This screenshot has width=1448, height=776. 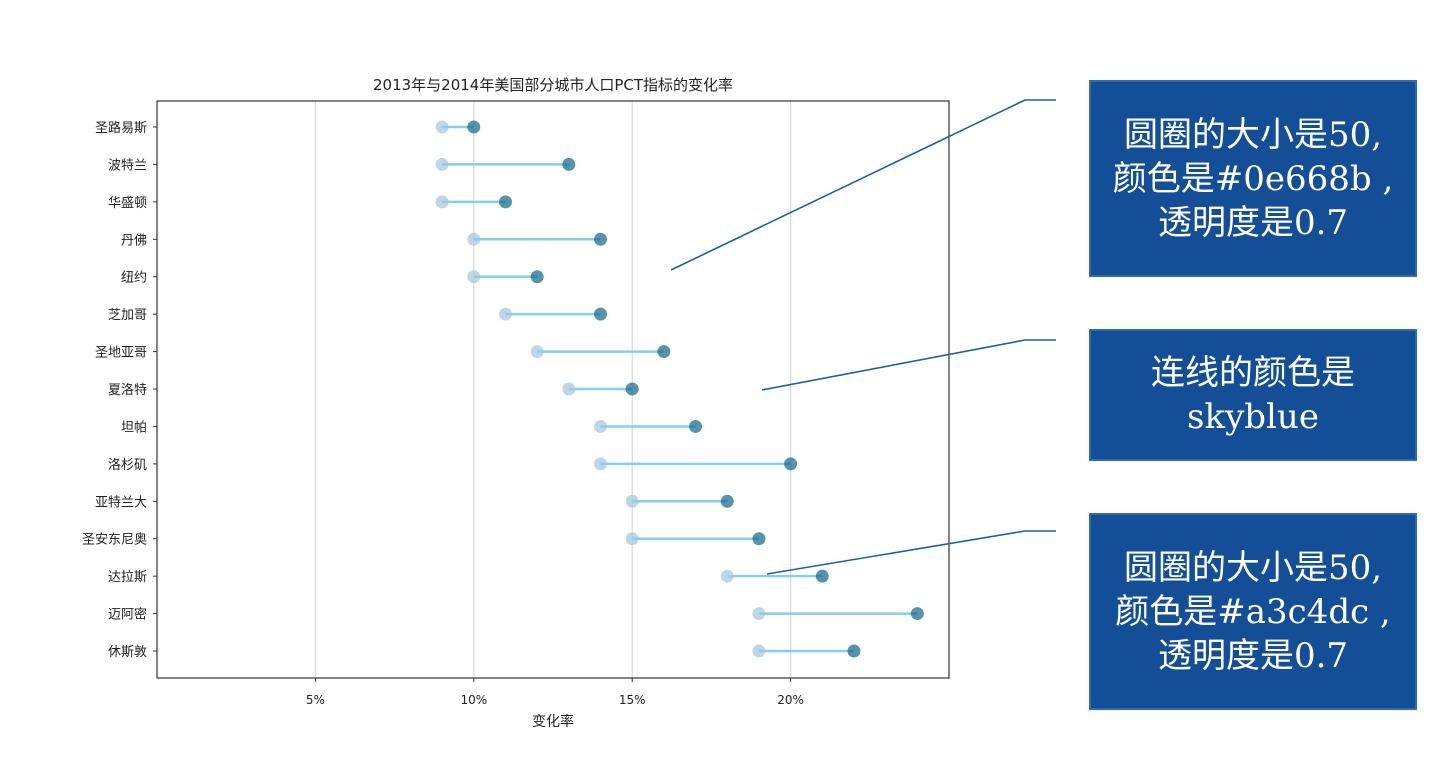 I want to click on y-tick-label: 华盛顿, so click(x=127, y=203).